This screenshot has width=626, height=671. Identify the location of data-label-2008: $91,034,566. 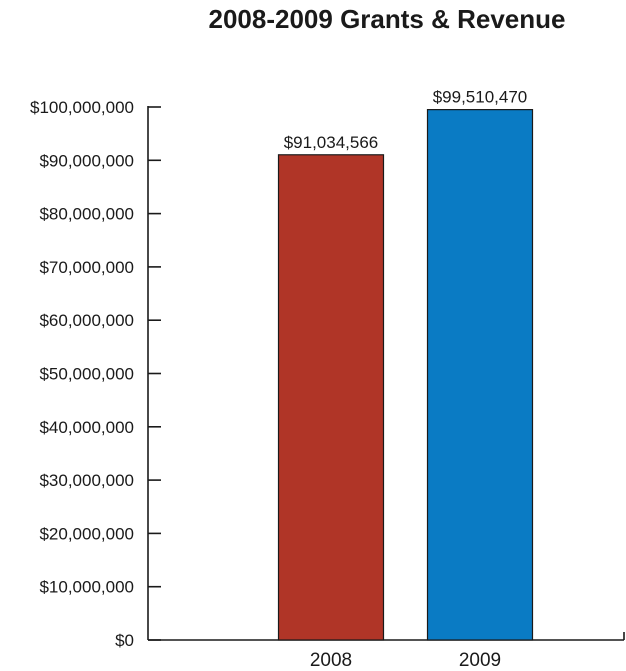
(331, 142).